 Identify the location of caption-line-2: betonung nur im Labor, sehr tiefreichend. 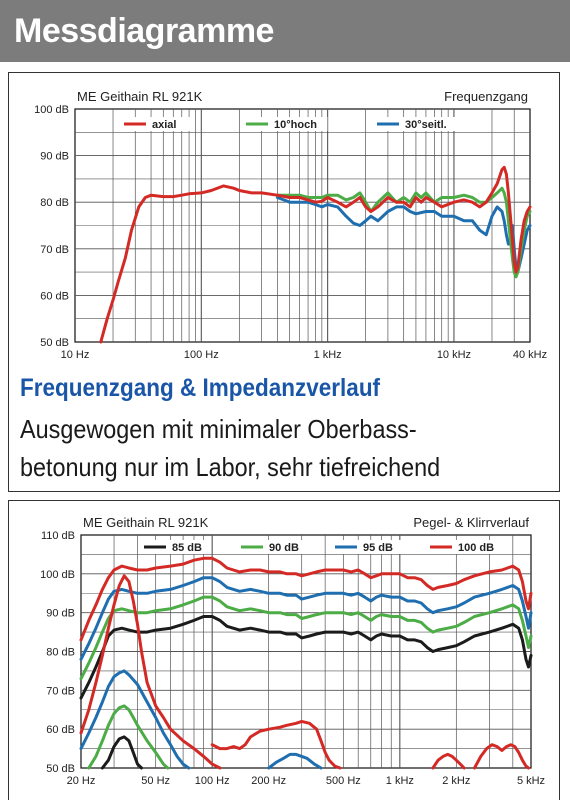
(230, 467).